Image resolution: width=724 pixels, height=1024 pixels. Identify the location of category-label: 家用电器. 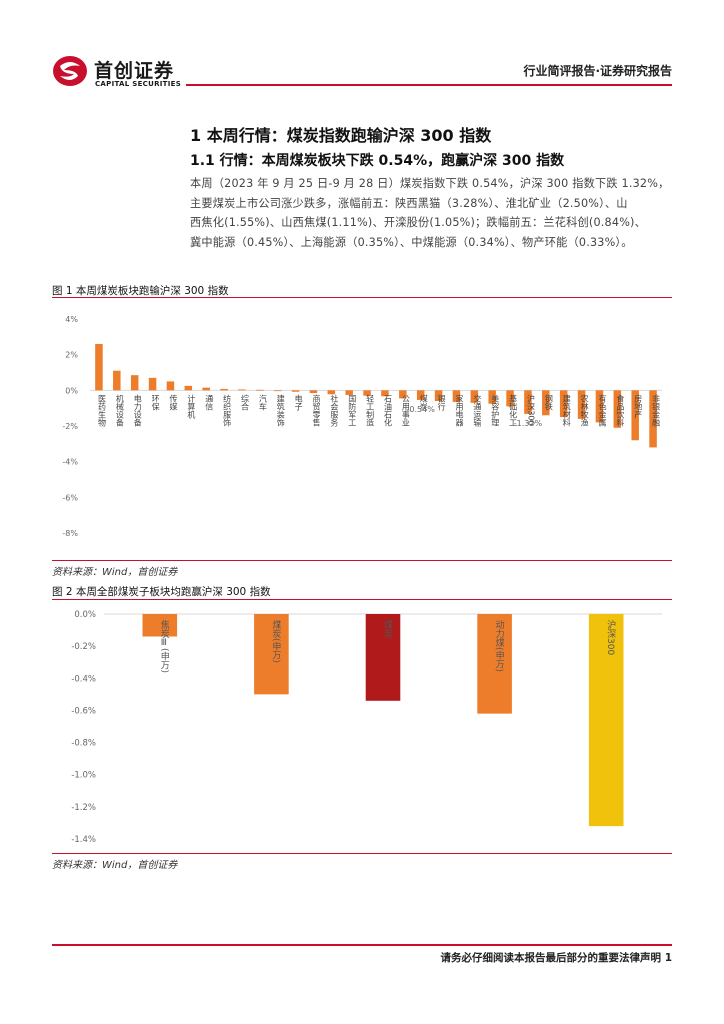
(459, 410).